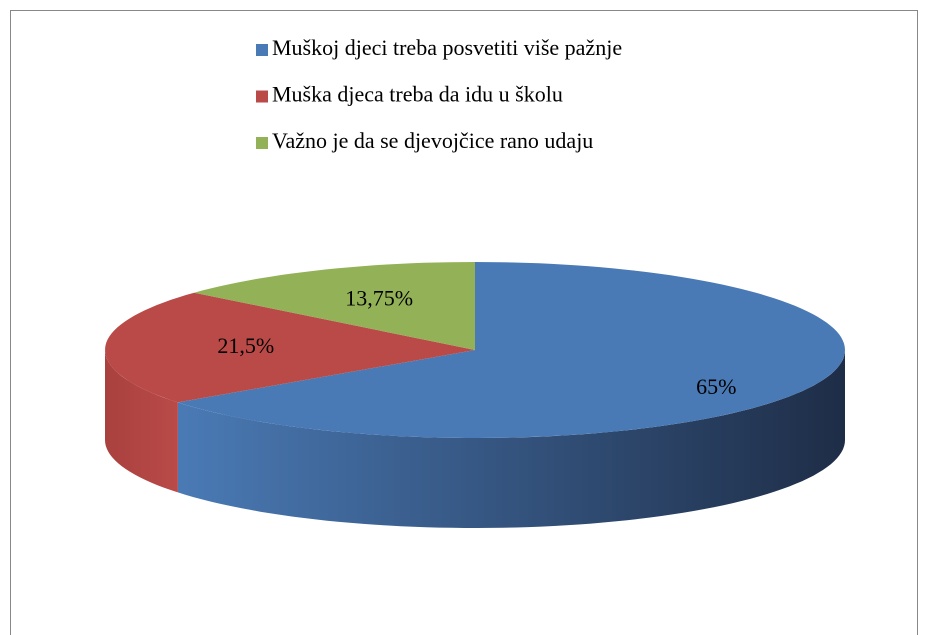  I want to click on data-label: 13,75%, so click(379, 297).